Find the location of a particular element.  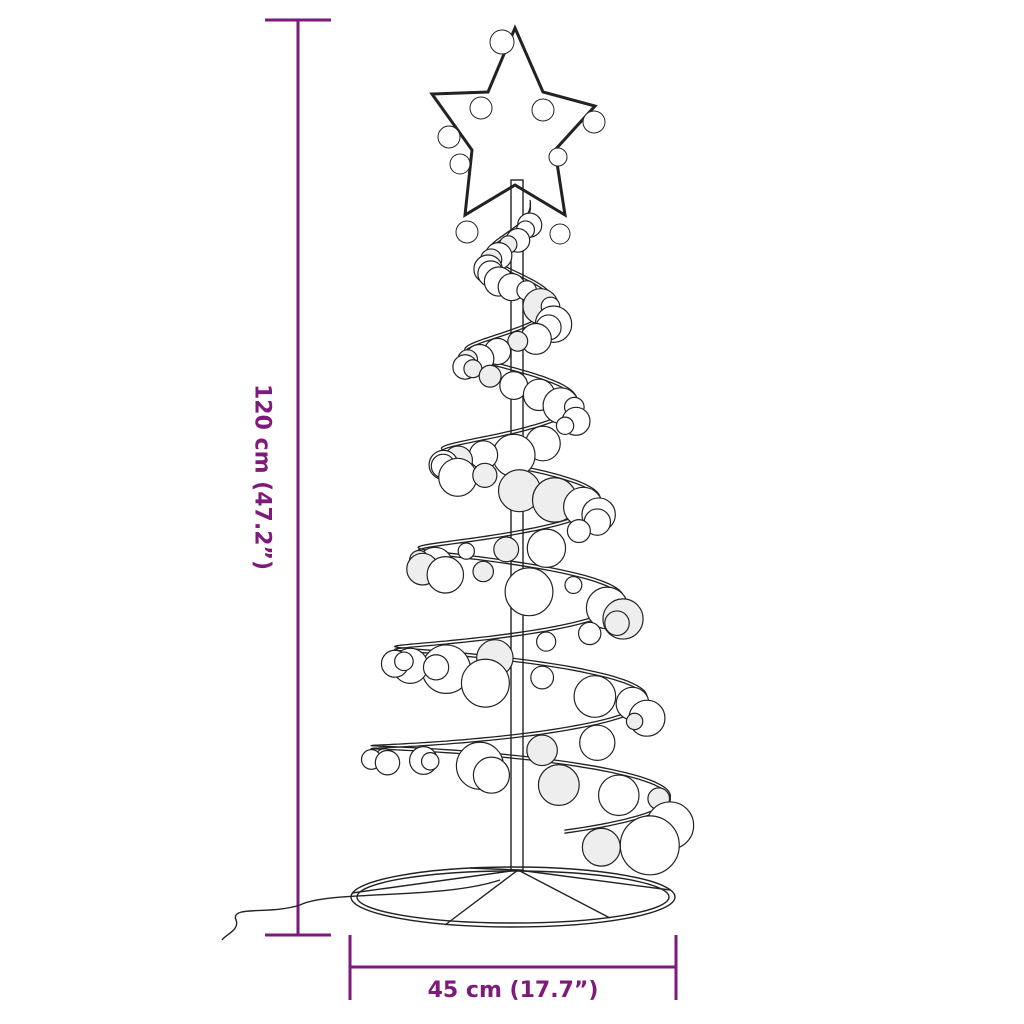

base-ring is located at coordinates (513, 897).